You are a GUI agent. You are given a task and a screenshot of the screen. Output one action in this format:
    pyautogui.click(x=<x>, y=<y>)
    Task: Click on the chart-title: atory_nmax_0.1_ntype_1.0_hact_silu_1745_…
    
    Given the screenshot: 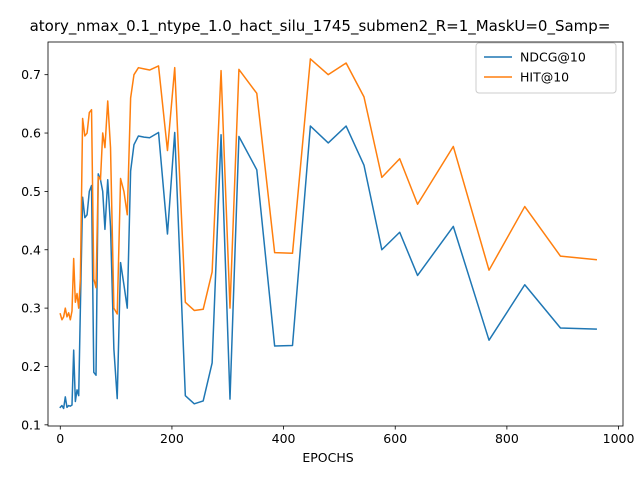 What is the action you would take?
    pyautogui.click(x=320, y=26)
    